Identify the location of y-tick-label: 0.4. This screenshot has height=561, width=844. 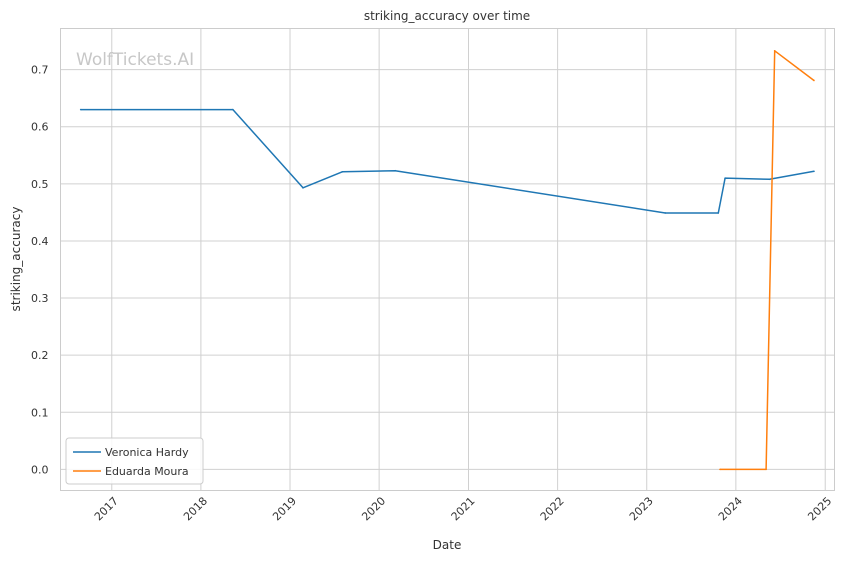
(40, 241).